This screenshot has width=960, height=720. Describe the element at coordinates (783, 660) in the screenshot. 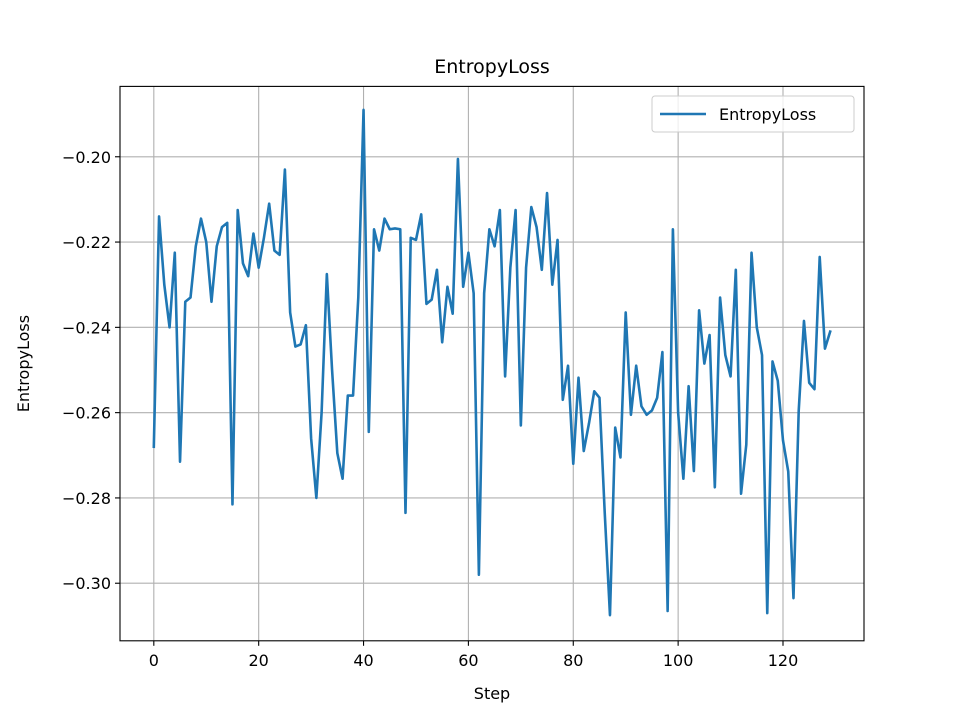

I see `x-tick-label: 120` at that location.